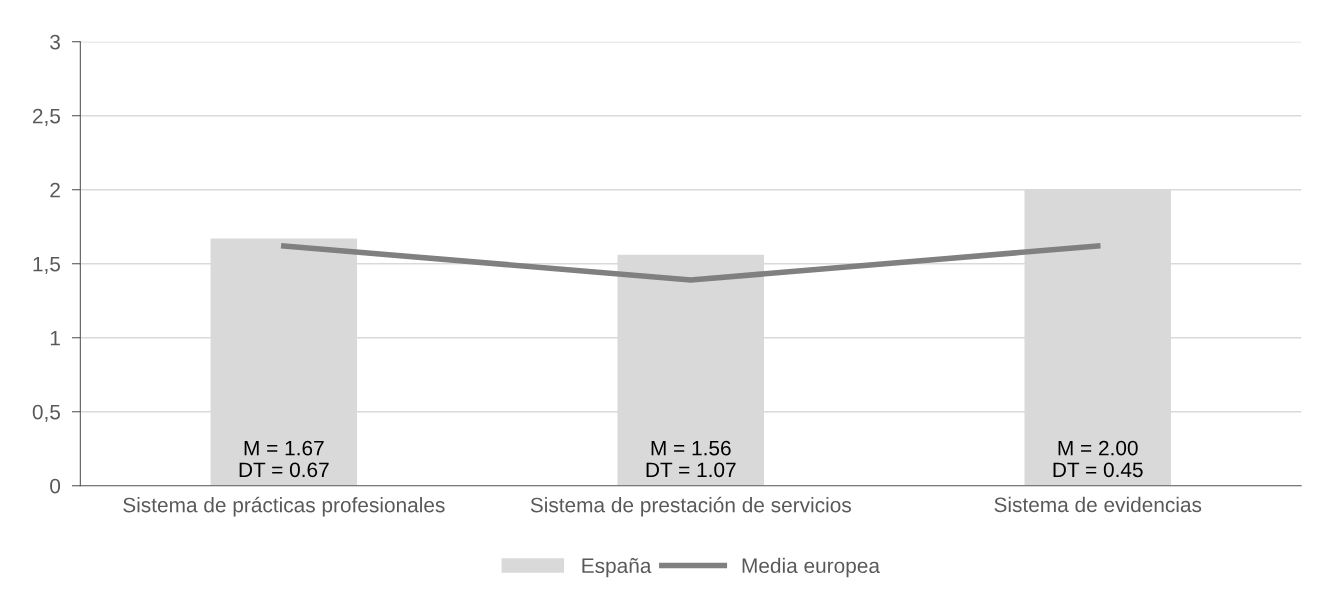 This screenshot has height=596, width=1317. I want to click on y-tick-label: 0,5, so click(46, 413).